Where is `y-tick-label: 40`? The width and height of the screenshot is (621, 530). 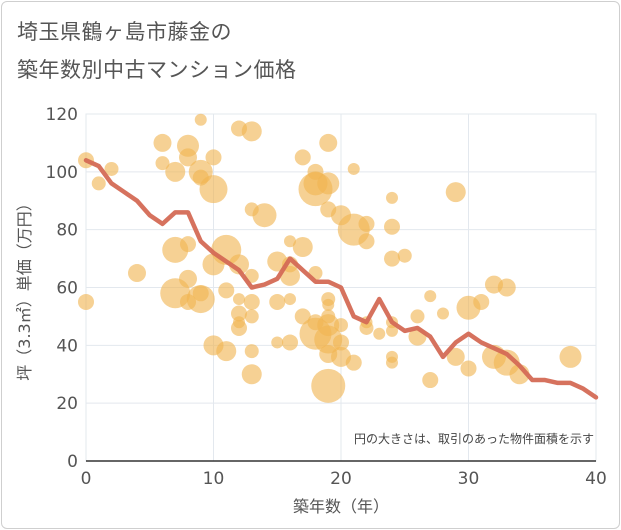
y-tick-label: 40 is located at coordinates (67, 346).